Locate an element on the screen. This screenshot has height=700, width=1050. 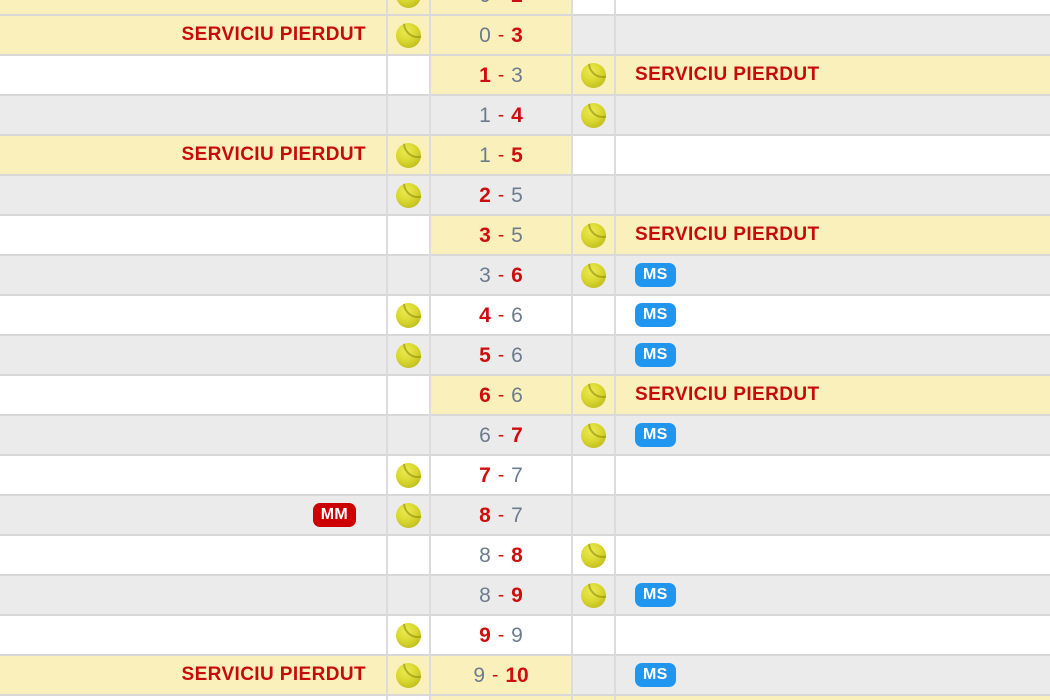
score-cell: 3 - 5 is located at coordinates (502, 236).